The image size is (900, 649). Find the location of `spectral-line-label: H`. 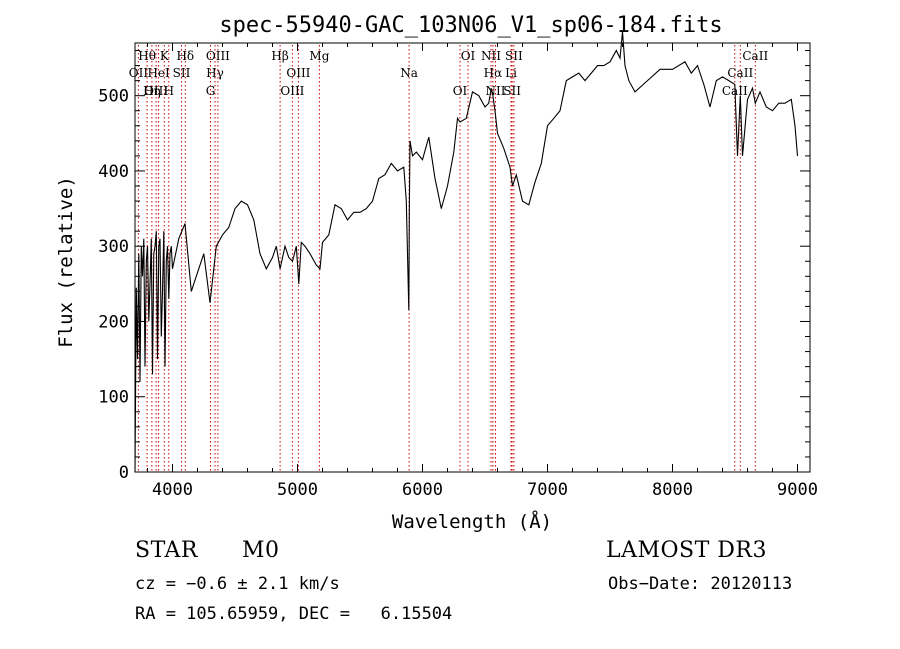

spectral-line-label: H is located at coordinates (169, 91).